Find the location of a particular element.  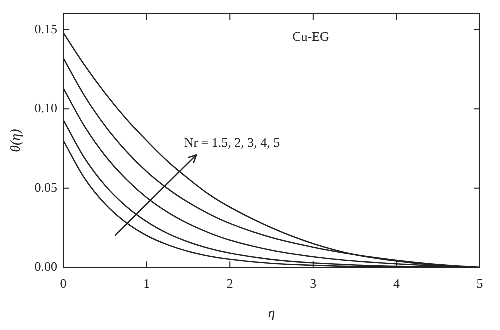

y-axis-title: θ(η) is located at coordinates (16, 140).